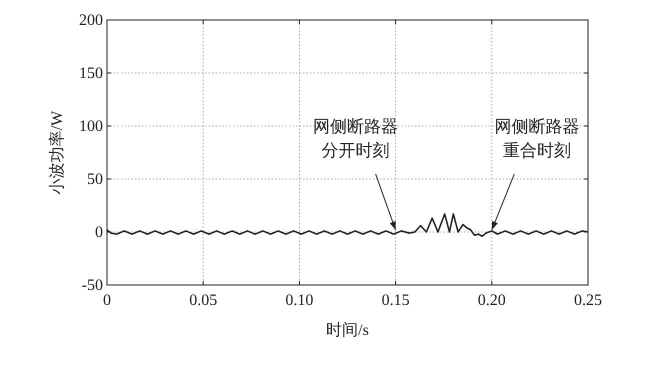 Image resolution: width=660 pixels, height=370 pixels. What do you see at coordinates (57, 152) in the screenshot?
I see `y-axis-title: 小波功率/W` at bounding box center [57, 152].